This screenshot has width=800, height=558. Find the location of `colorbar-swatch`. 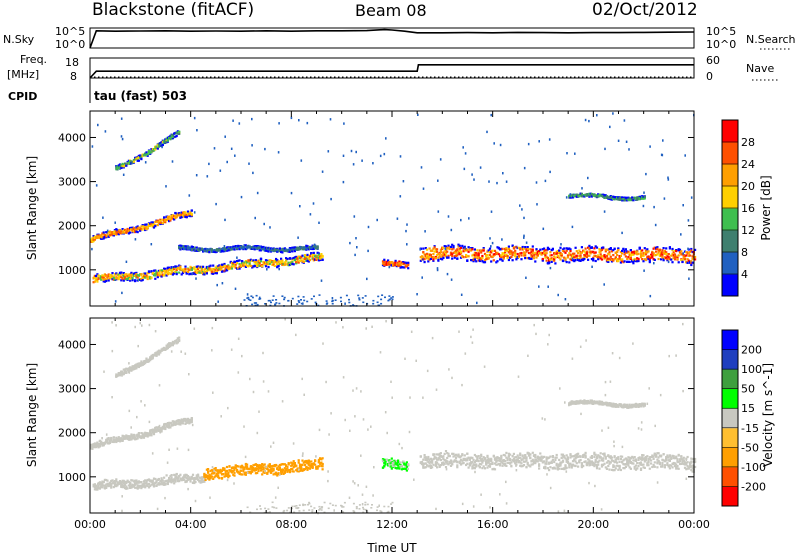

colorbar-swatch is located at coordinates (730, 197).